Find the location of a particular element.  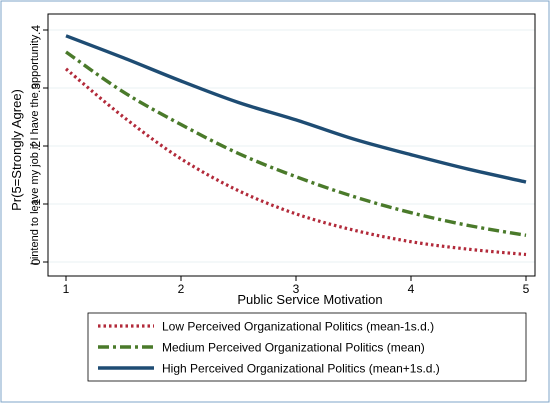

legend-box is located at coordinates (307, 347).